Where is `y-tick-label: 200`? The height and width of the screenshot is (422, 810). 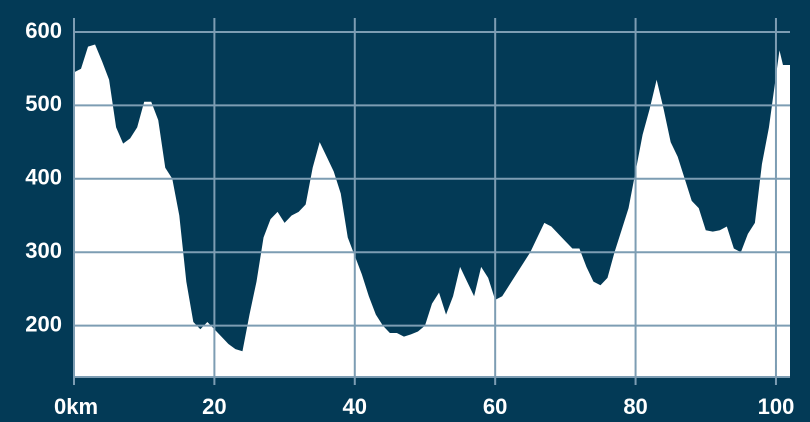
y-tick-label: 200 is located at coordinates (43, 323).